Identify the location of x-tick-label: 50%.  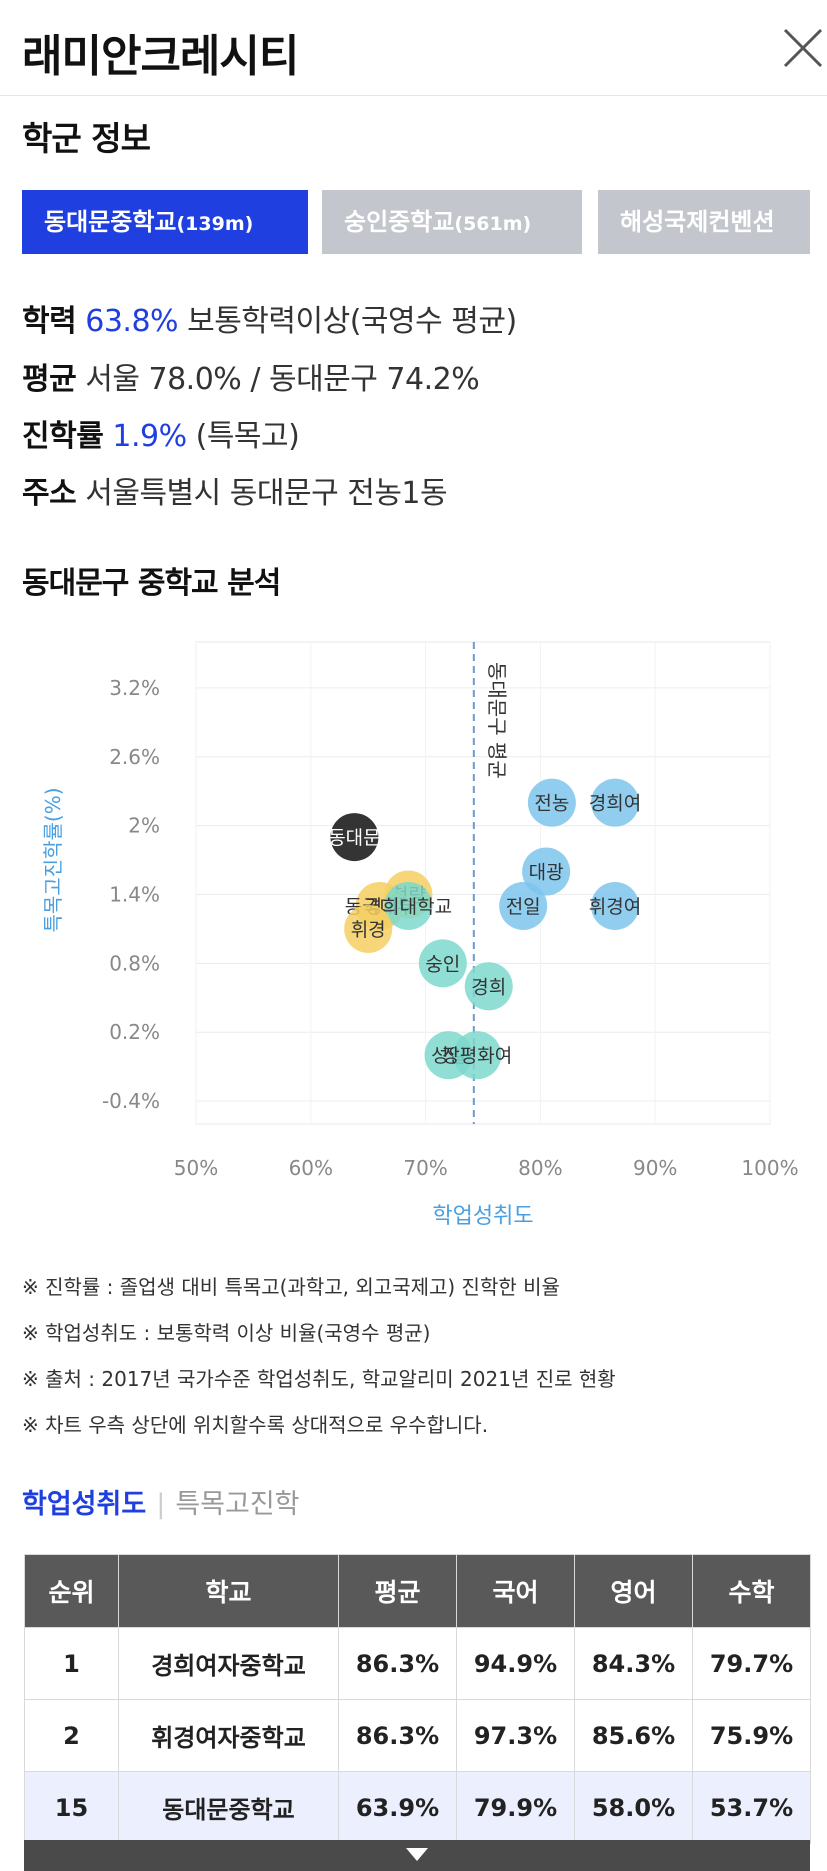
(196, 1168).